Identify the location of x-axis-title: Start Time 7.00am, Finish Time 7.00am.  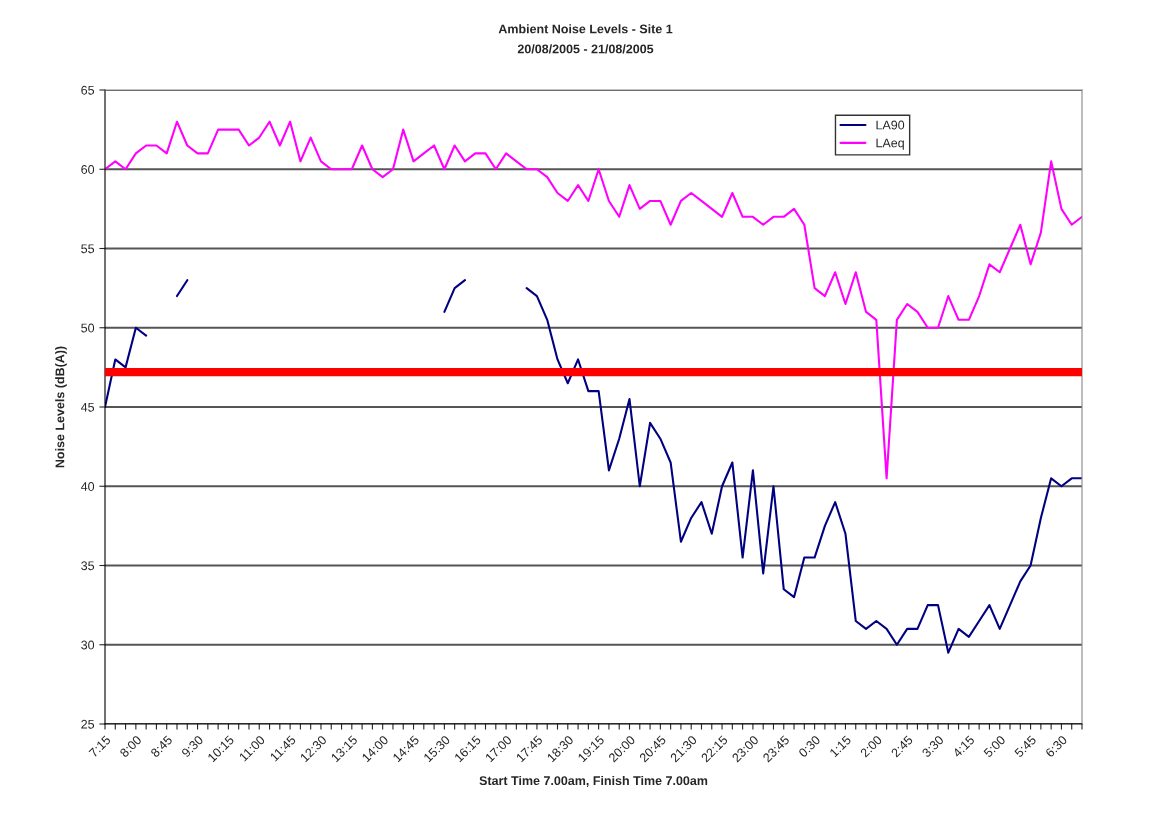
(593, 781).